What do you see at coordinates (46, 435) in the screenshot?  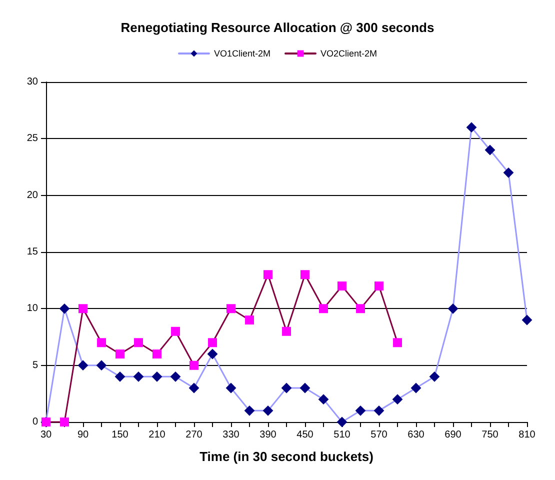 I see `x-tick-label: 30` at bounding box center [46, 435].